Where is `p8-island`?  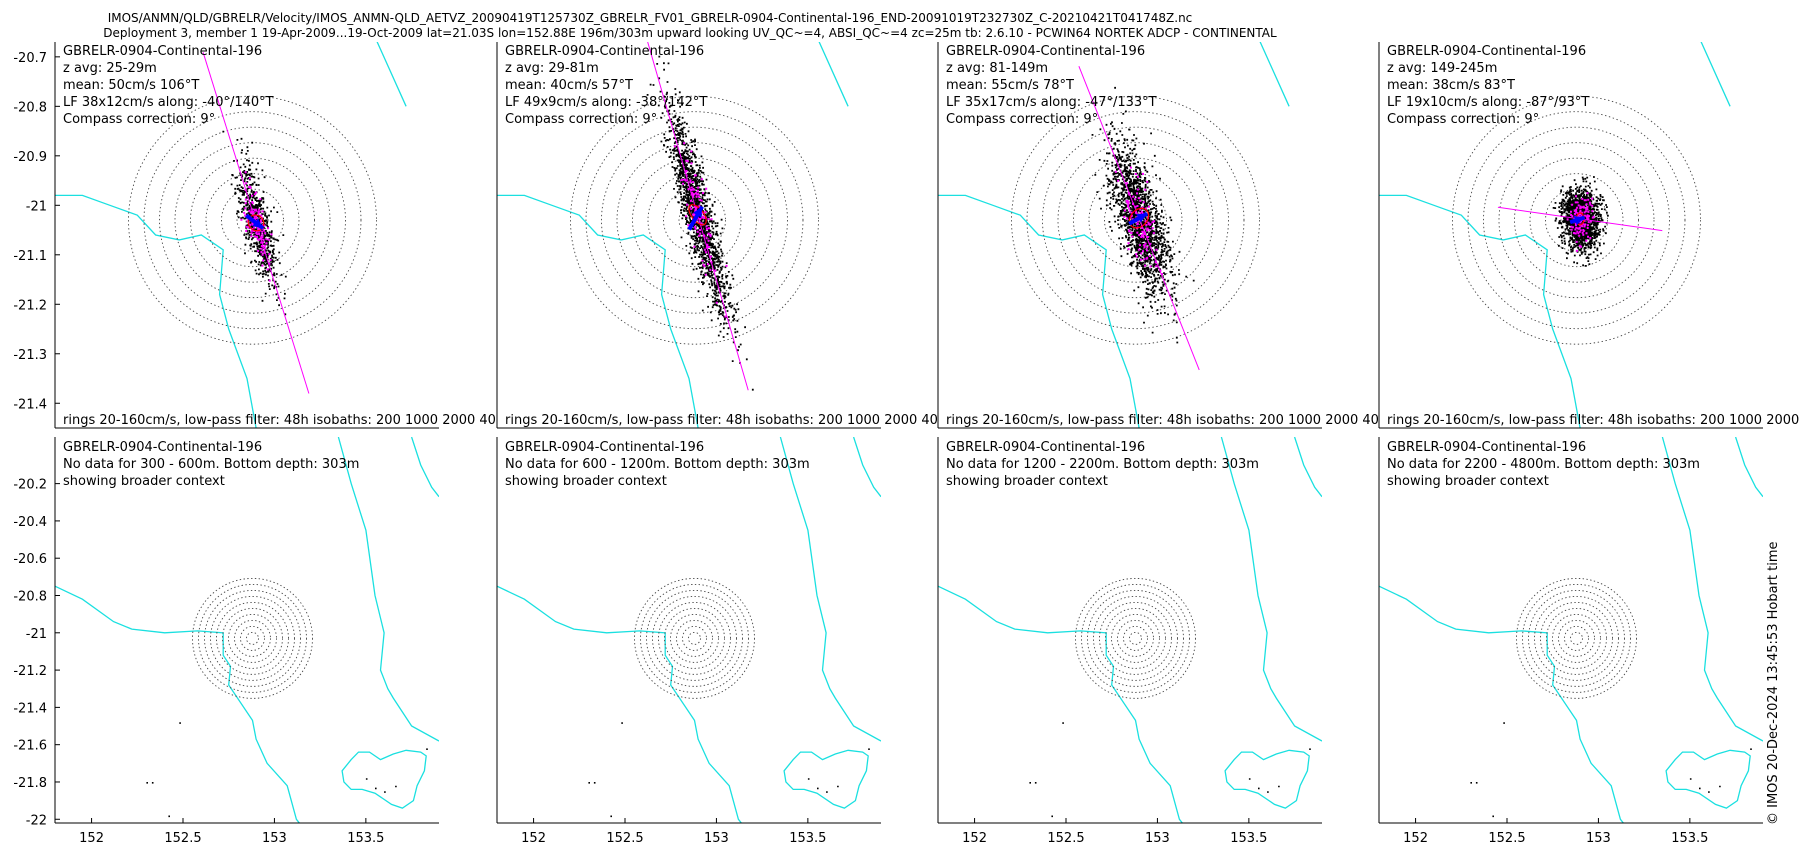 p8-island is located at coordinates (1708, 779).